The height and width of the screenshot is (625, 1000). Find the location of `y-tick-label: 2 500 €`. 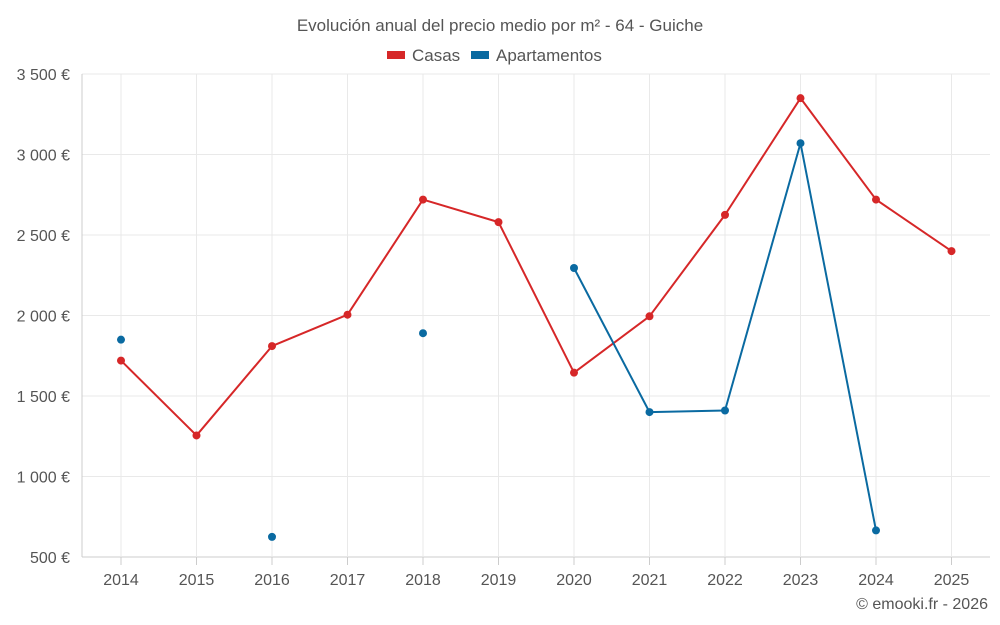

y-tick-label: 2 500 € is located at coordinates (43, 236).